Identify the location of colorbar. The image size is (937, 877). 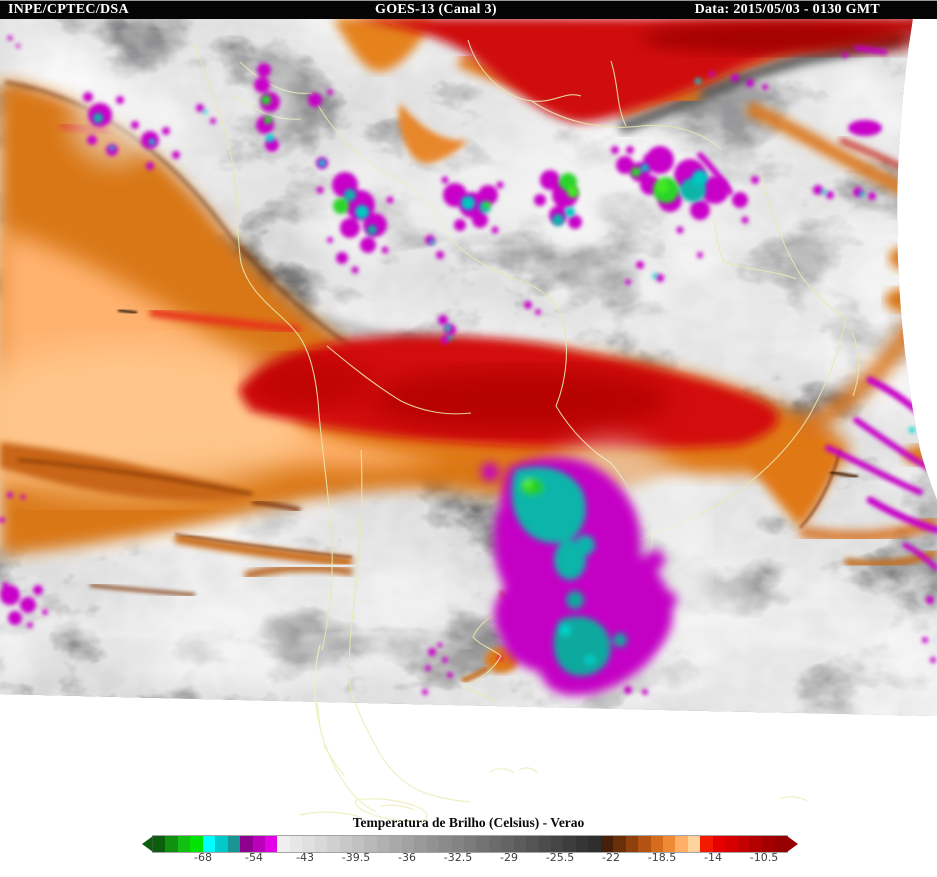
(470, 844).